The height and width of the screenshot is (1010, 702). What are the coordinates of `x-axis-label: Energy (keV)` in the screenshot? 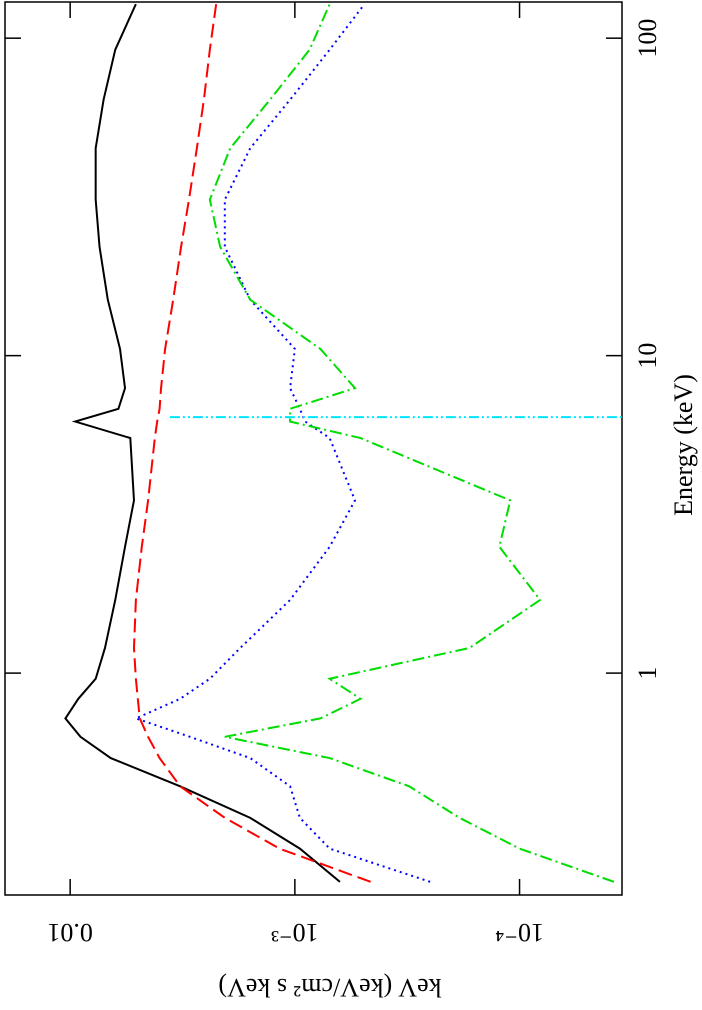 It's located at (683, 445).